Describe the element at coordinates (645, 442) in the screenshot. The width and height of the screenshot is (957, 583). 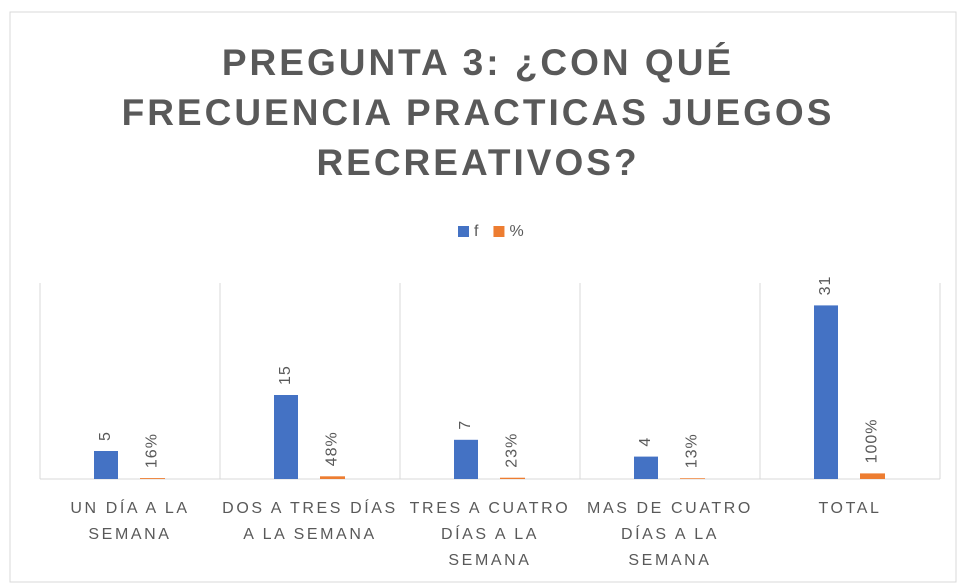
I see `value-label: 4` at that location.